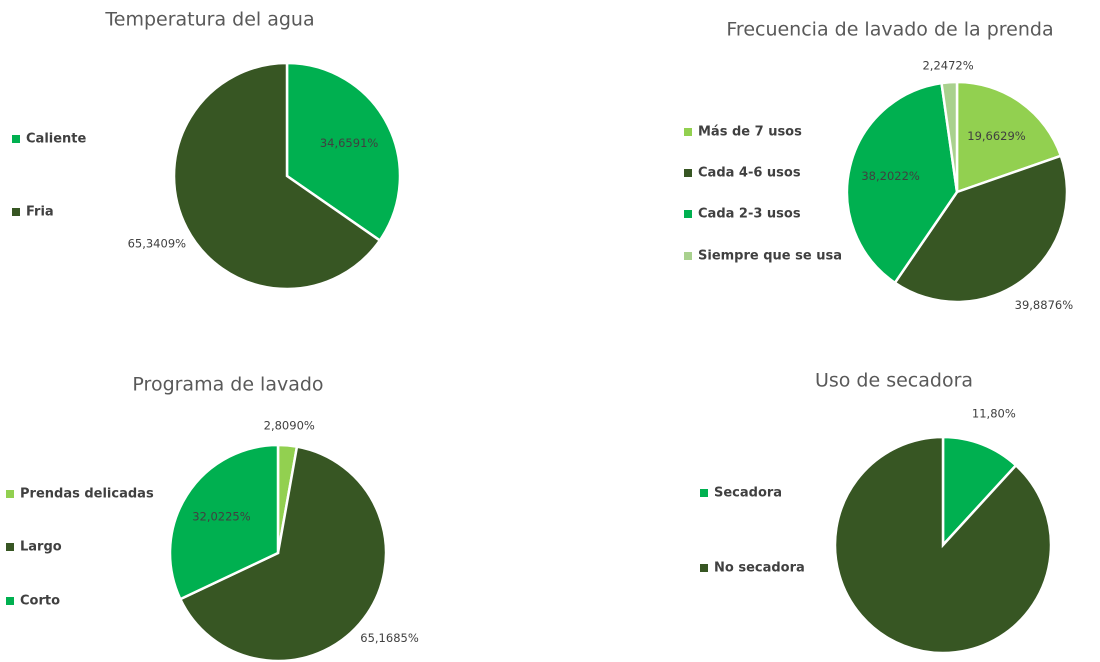 The width and height of the screenshot is (1100, 662). What do you see at coordinates (996, 136) in the screenshot?
I see `data-label: 19,6629%` at bounding box center [996, 136].